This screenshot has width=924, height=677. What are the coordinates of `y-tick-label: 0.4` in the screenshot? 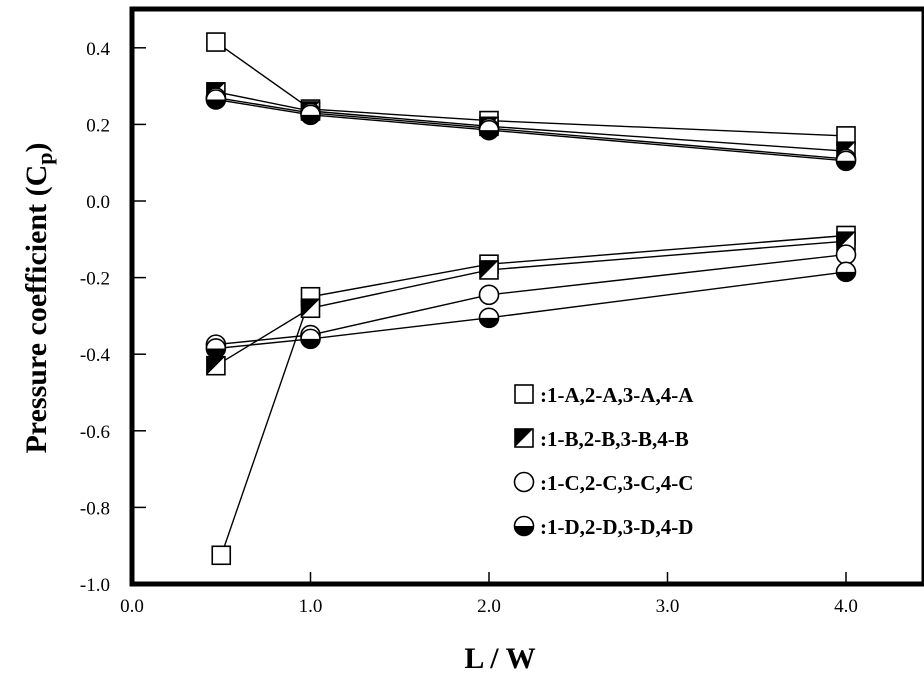 It's located at (98, 49).